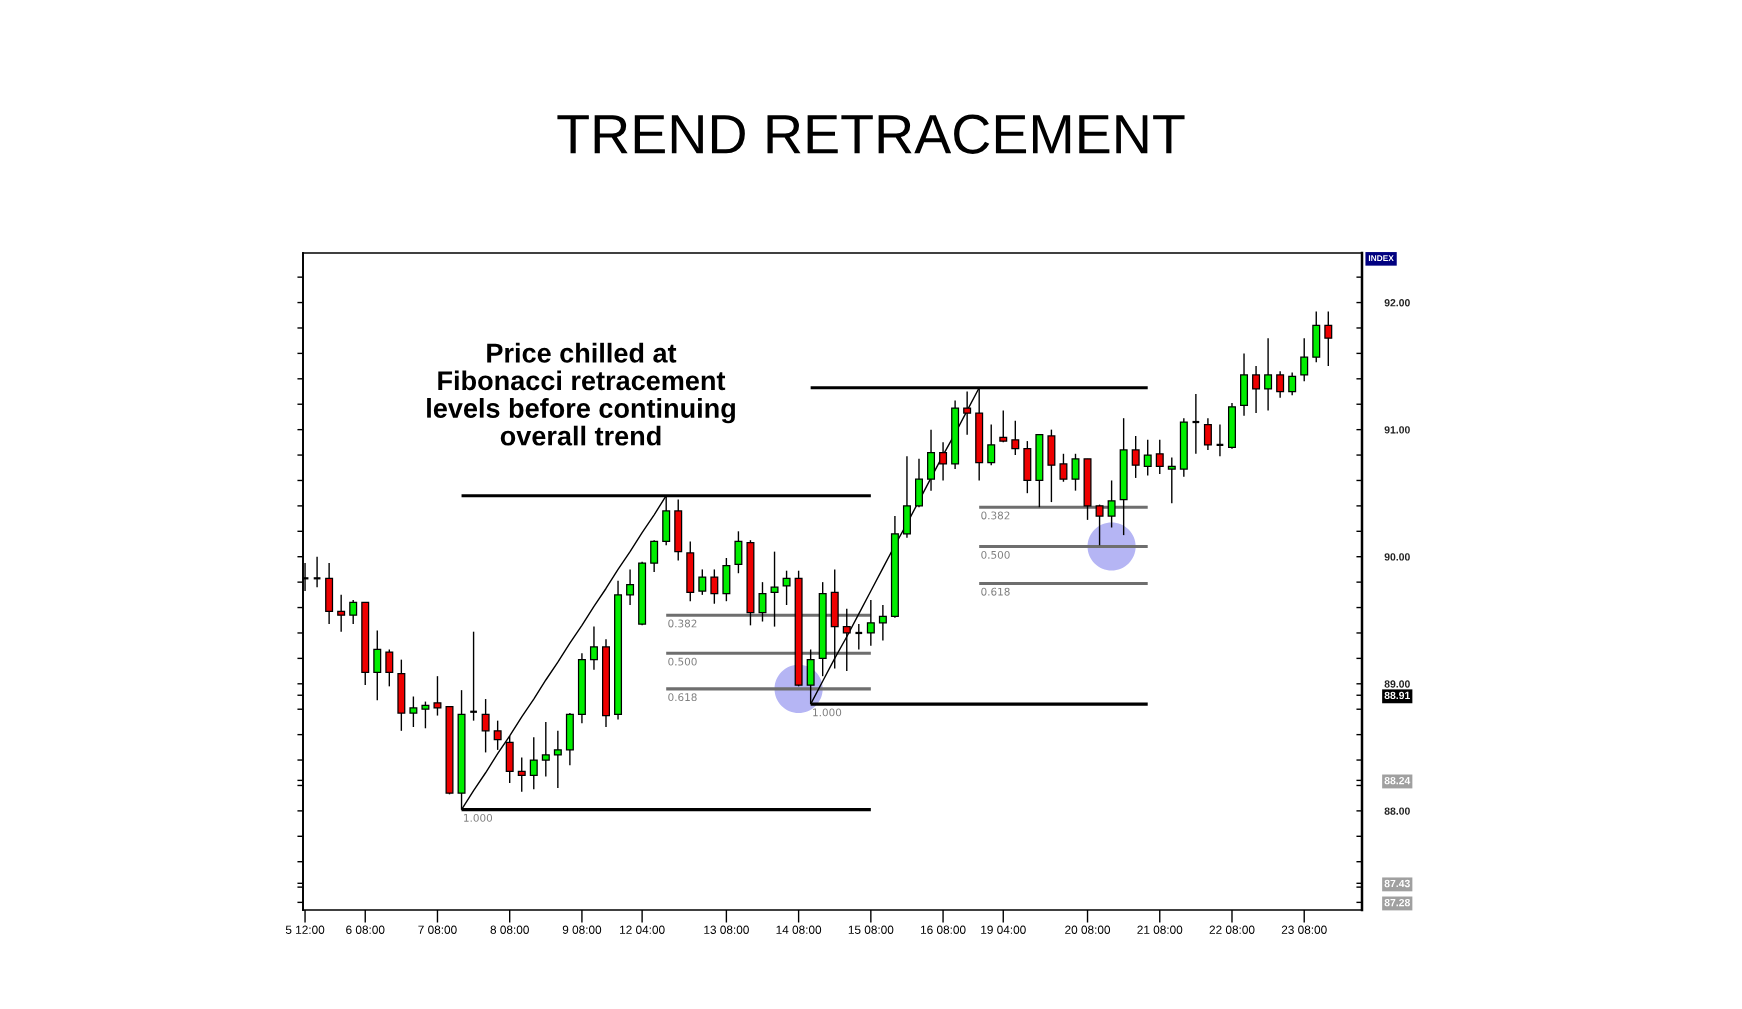 The width and height of the screenshot is (1742, 1009). Describe the element at coordinates (871, 929) in the screenshot. I see `x-tick-label: 15 08:00` at that location.